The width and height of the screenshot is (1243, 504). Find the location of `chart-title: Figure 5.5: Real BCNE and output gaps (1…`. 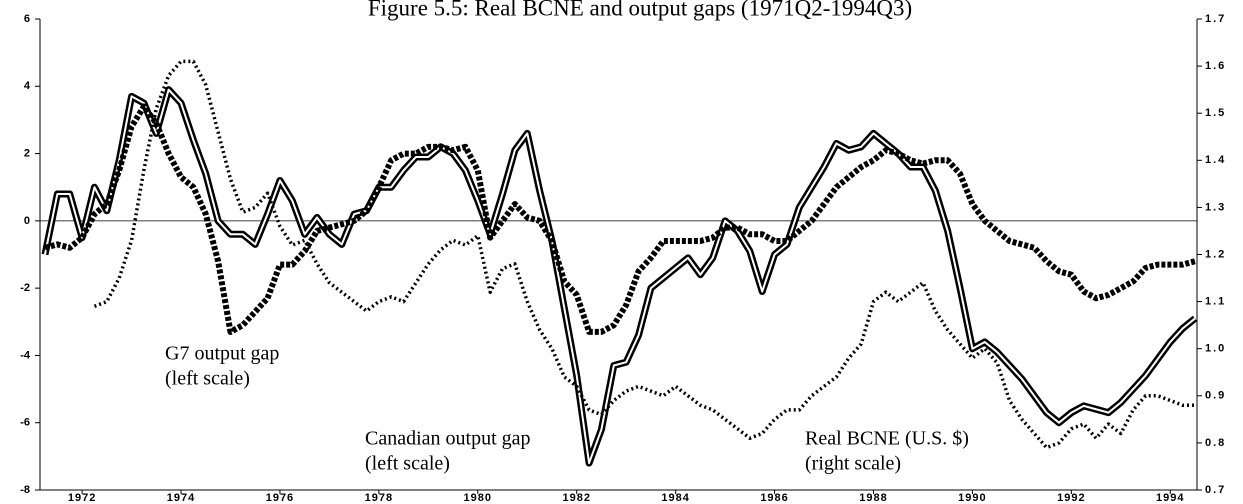

chart-title: Figure 5.5: Real BCNE and output gaps (1… is located at coordinates (640, 10).